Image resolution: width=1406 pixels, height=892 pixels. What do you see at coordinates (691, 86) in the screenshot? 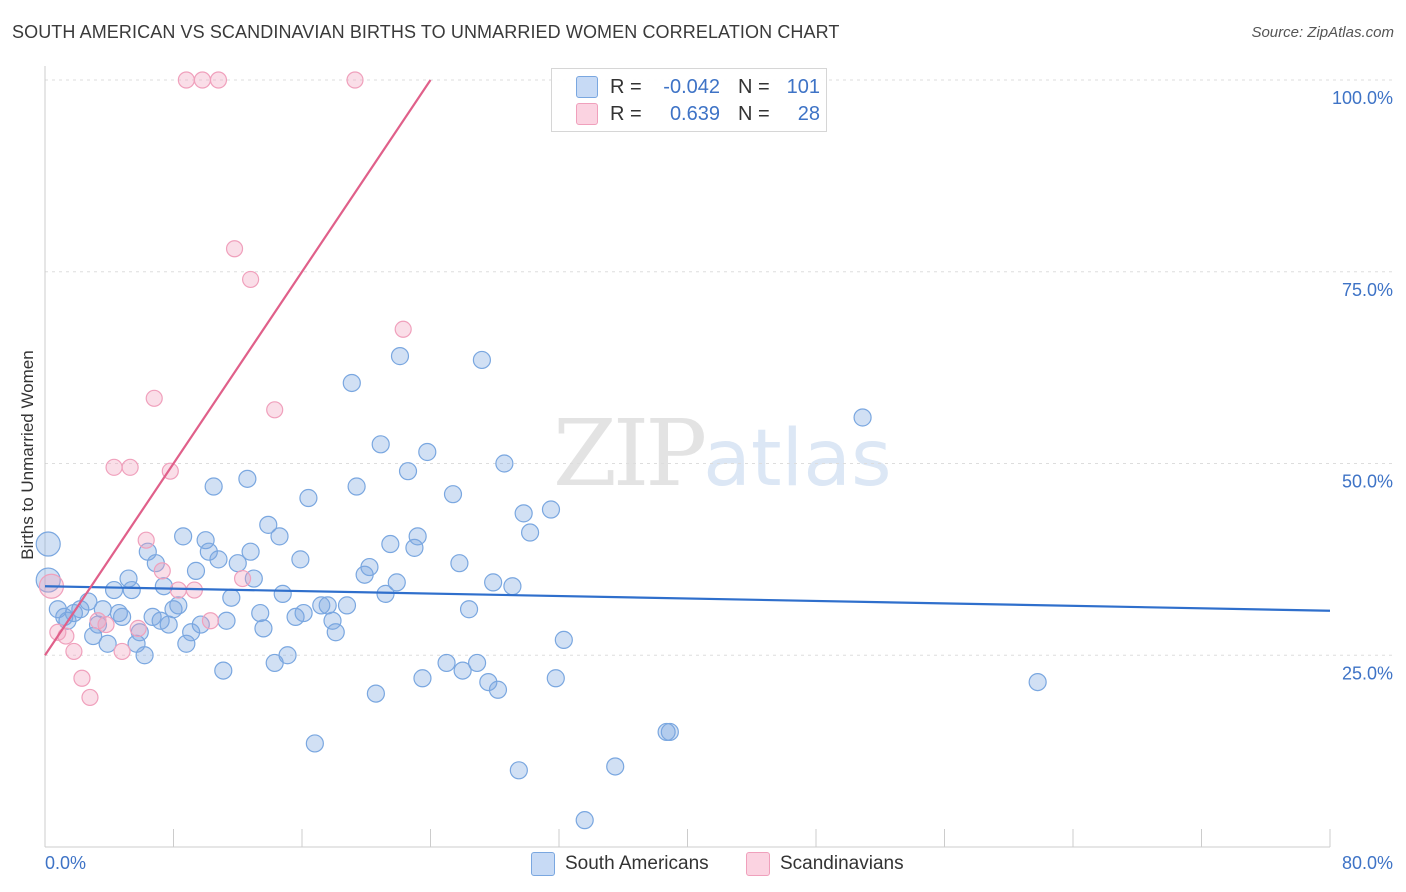
I see `legend-r-value: -0.042` at bounding box center [691, 86].